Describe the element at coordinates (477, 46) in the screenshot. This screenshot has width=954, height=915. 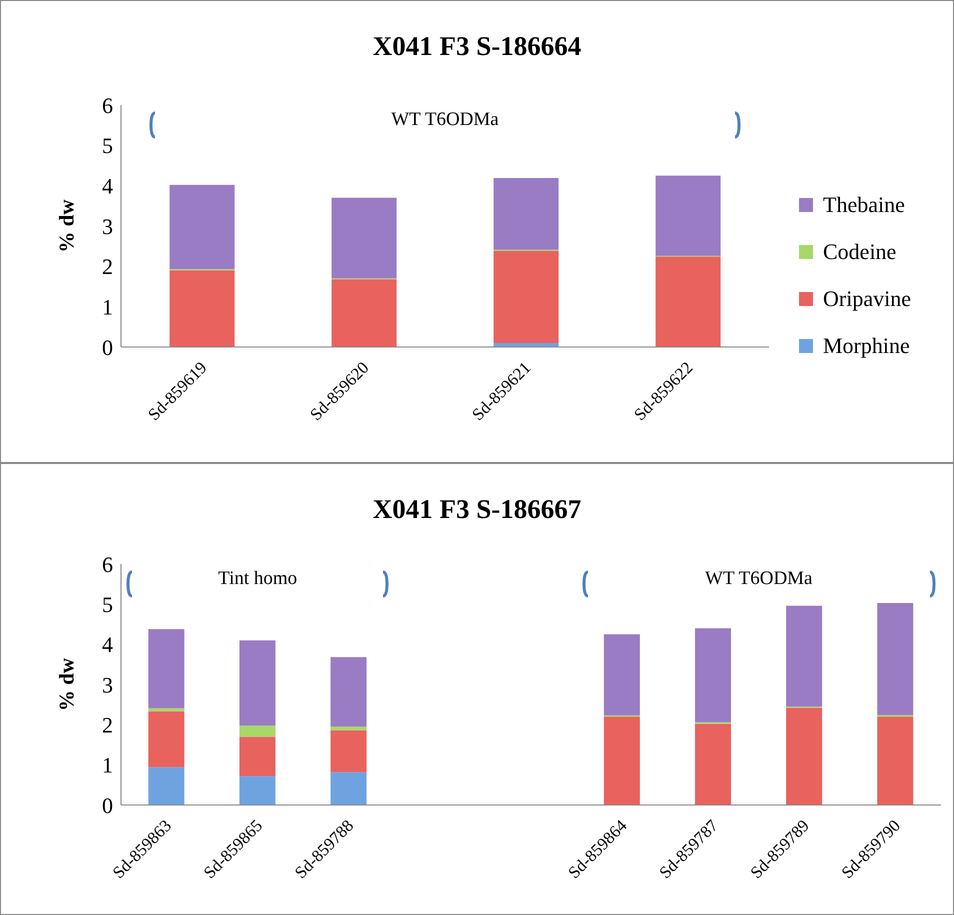
I see `chart-title: X041 F3 S-186664` at that location.